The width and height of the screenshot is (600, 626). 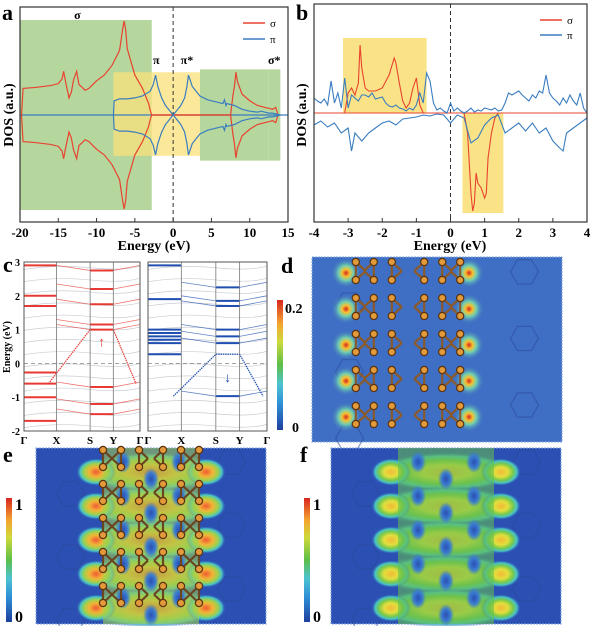 I want to click on x-tick-label: -5, so click(x=134, y=232).